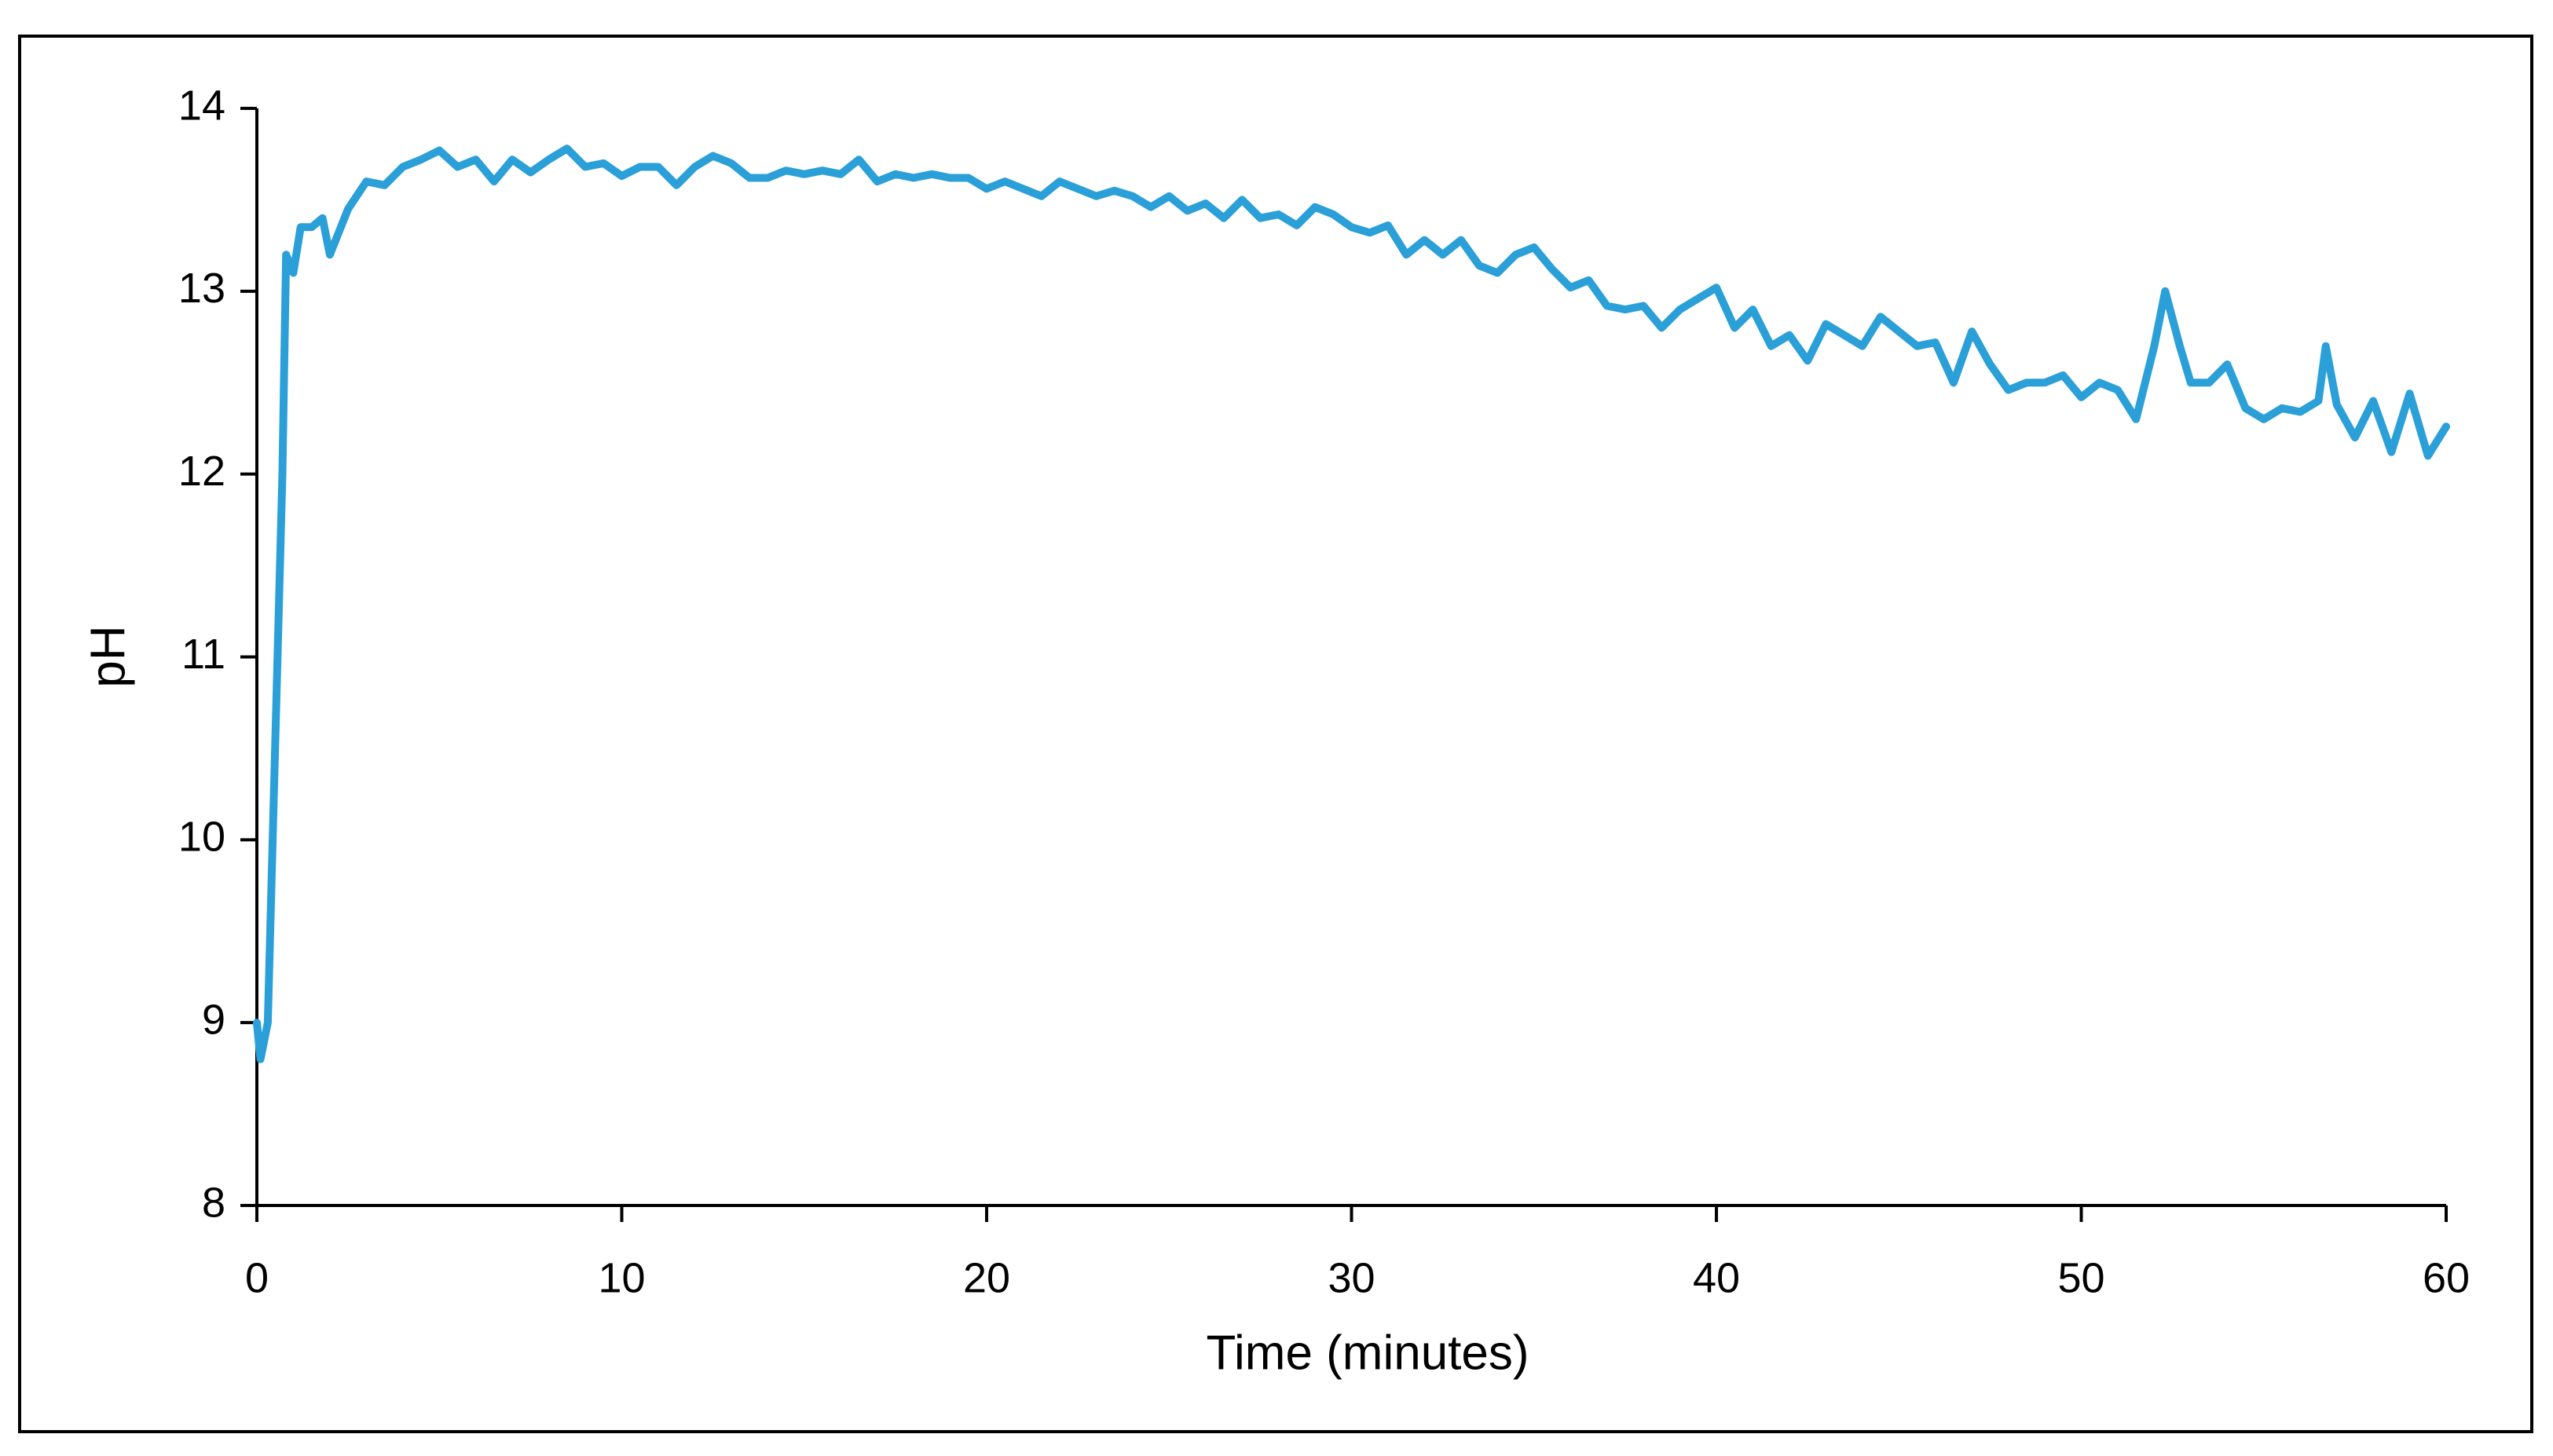 The image size is (2553, 1456). What do you see at coordinates (201, 288) in the screenshot?
I see `y-tick-label: 13` at bounding box center [201, 288].